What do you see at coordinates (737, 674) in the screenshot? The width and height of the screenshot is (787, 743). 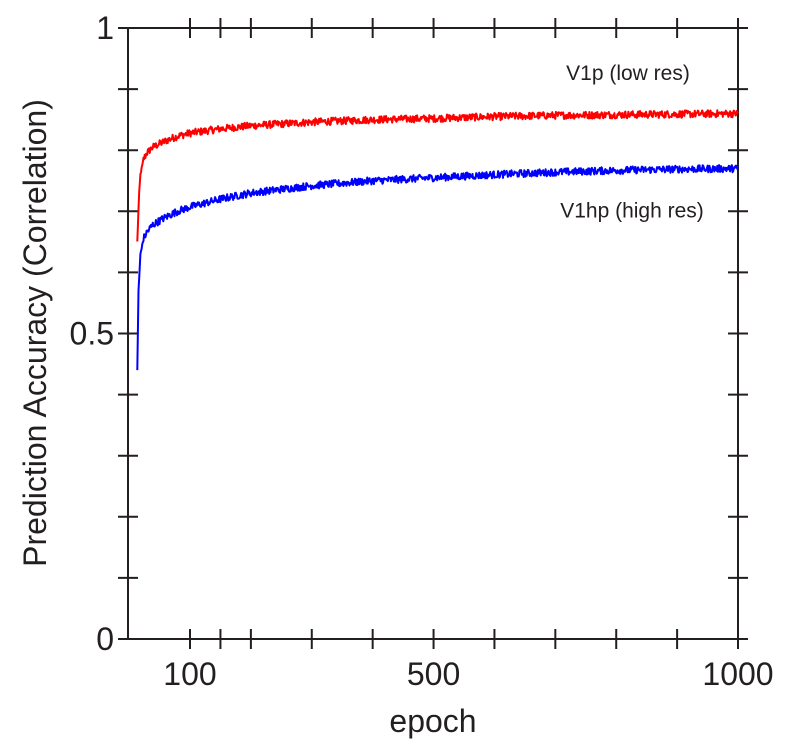 I see `x-tick-label: 1000` at bounding box center [737, 674].